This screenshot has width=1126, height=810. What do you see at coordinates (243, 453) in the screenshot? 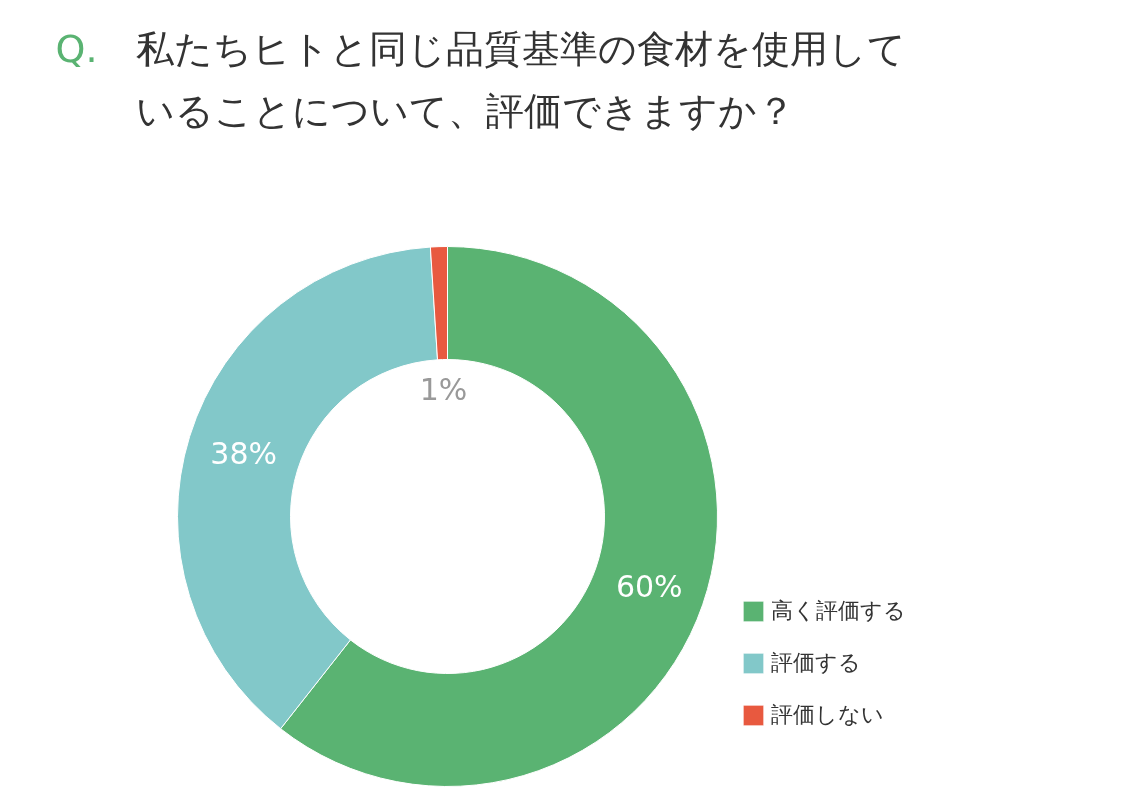
I see `data-label: 38%` at bounding box center [243, 453].